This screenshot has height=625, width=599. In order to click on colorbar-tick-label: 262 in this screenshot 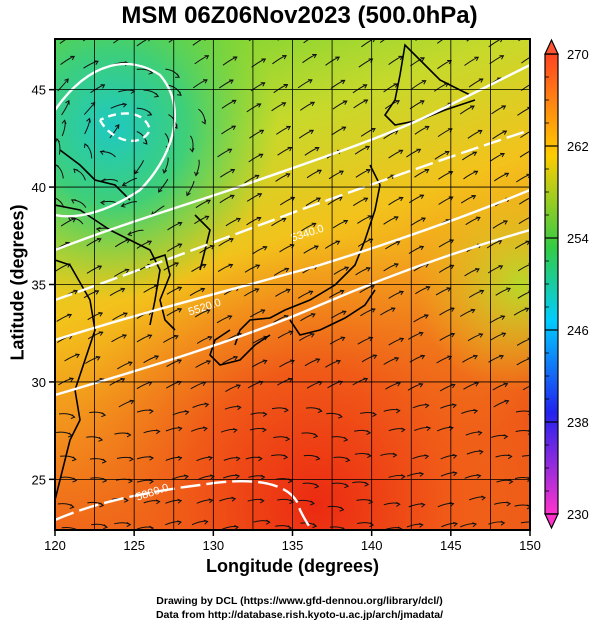, I will do `click(578, 146)`.